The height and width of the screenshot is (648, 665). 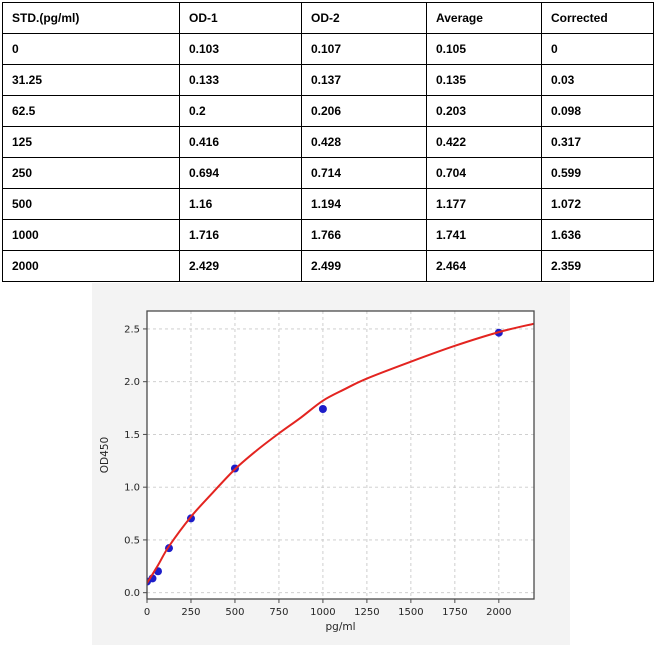 I want to click on table-cell: 0.599, so click(x=597, y=173).